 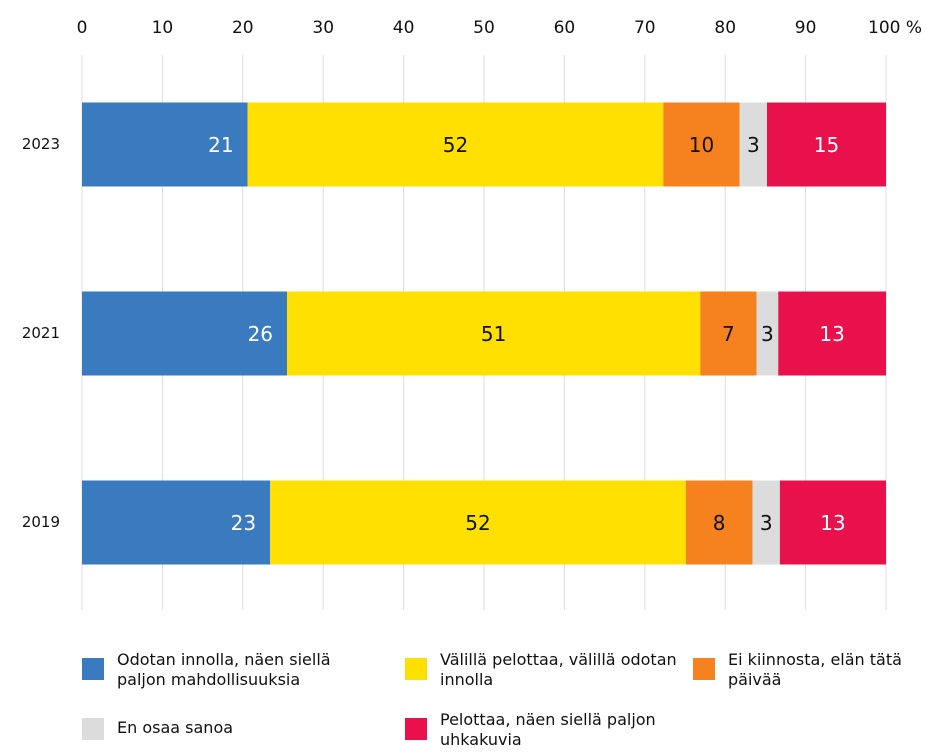 I want to click on x-tick-label: 0, so click(x=82, y=28).